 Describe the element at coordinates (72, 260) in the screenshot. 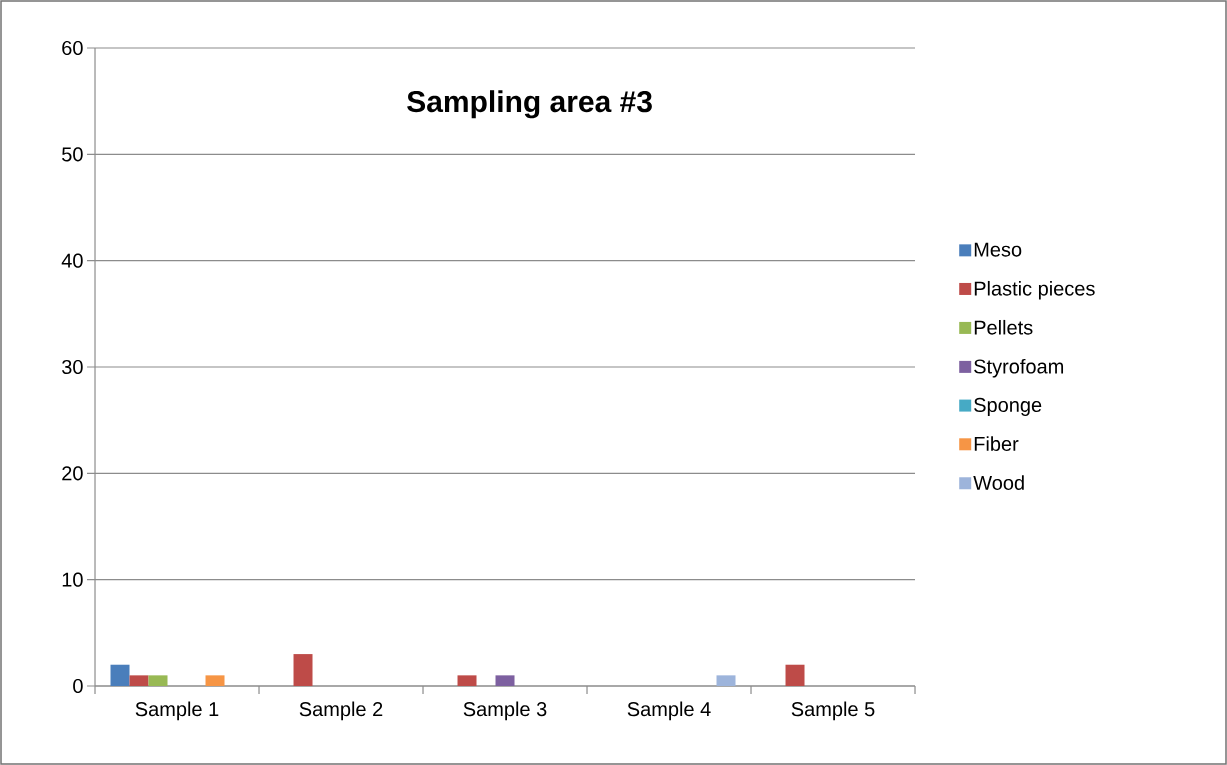

I see `y-tick-label: 40` at that location.